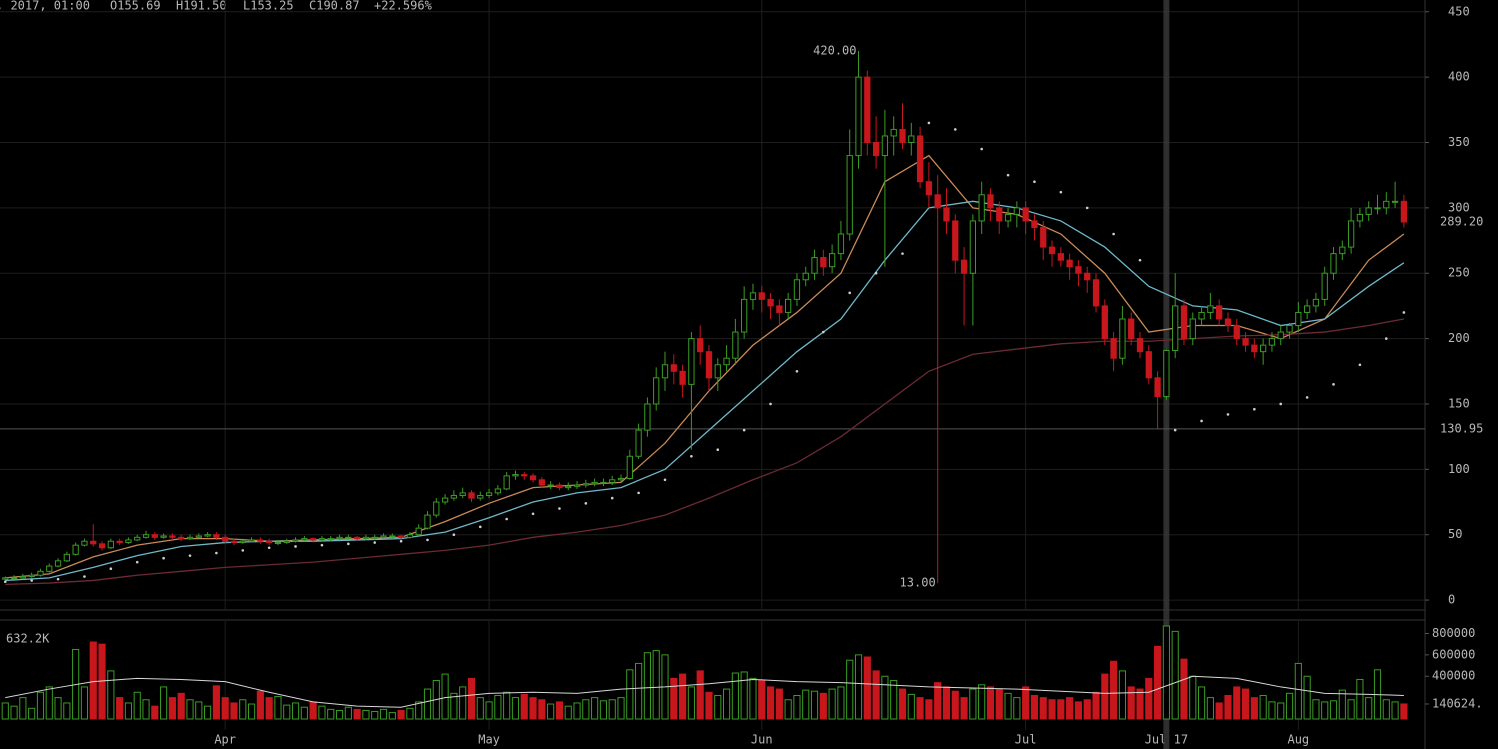 The image size is (1498, 749). I want to click on x-tick-label: May, so click(489, 740).